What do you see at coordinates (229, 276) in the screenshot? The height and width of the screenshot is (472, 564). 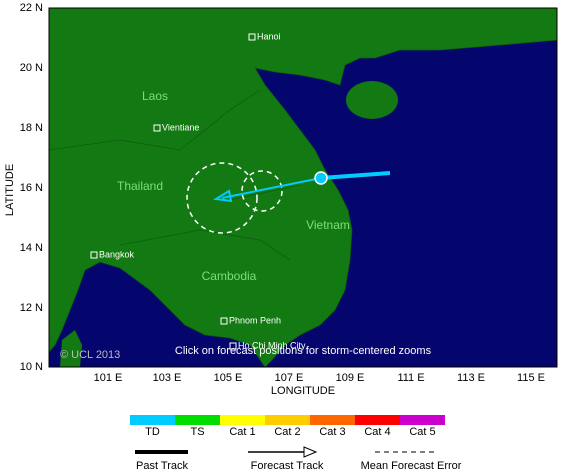 I see `region-label: Cambodia` at bounding box center [229, 276].